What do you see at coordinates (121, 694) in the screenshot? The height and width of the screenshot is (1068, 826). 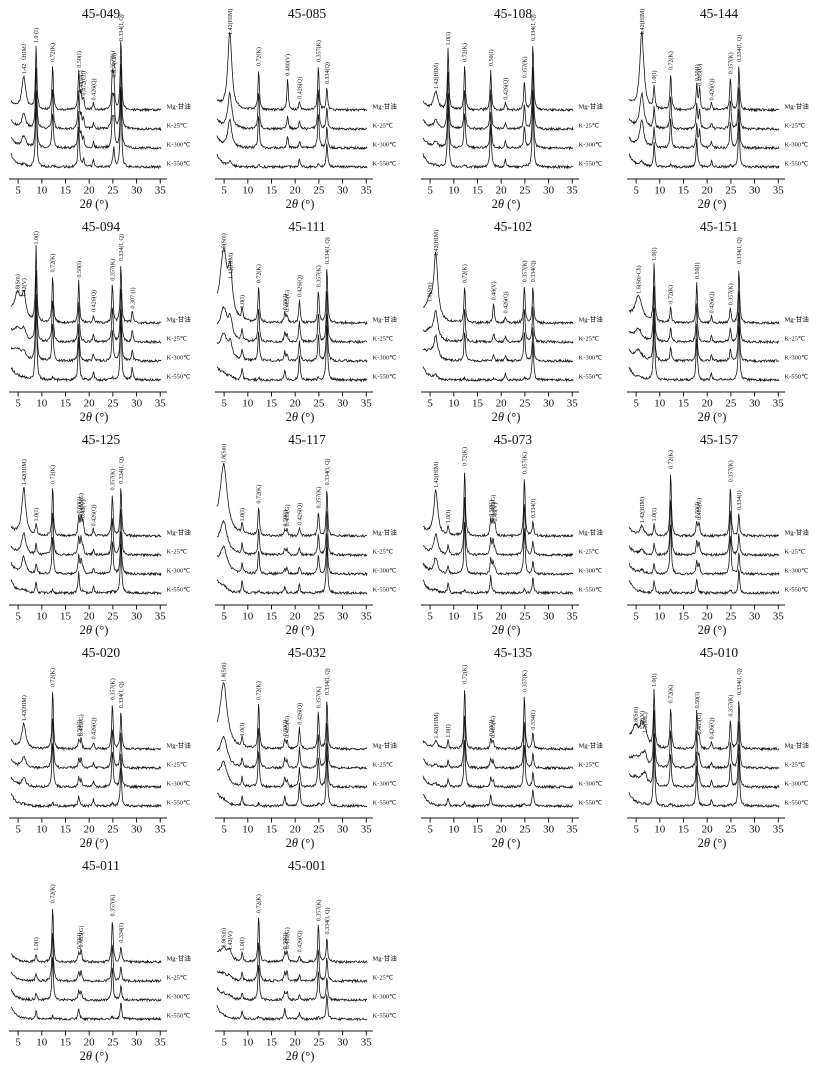 I see `peak-label: 0.334(I, Q)` at bounding box center [121, 694].